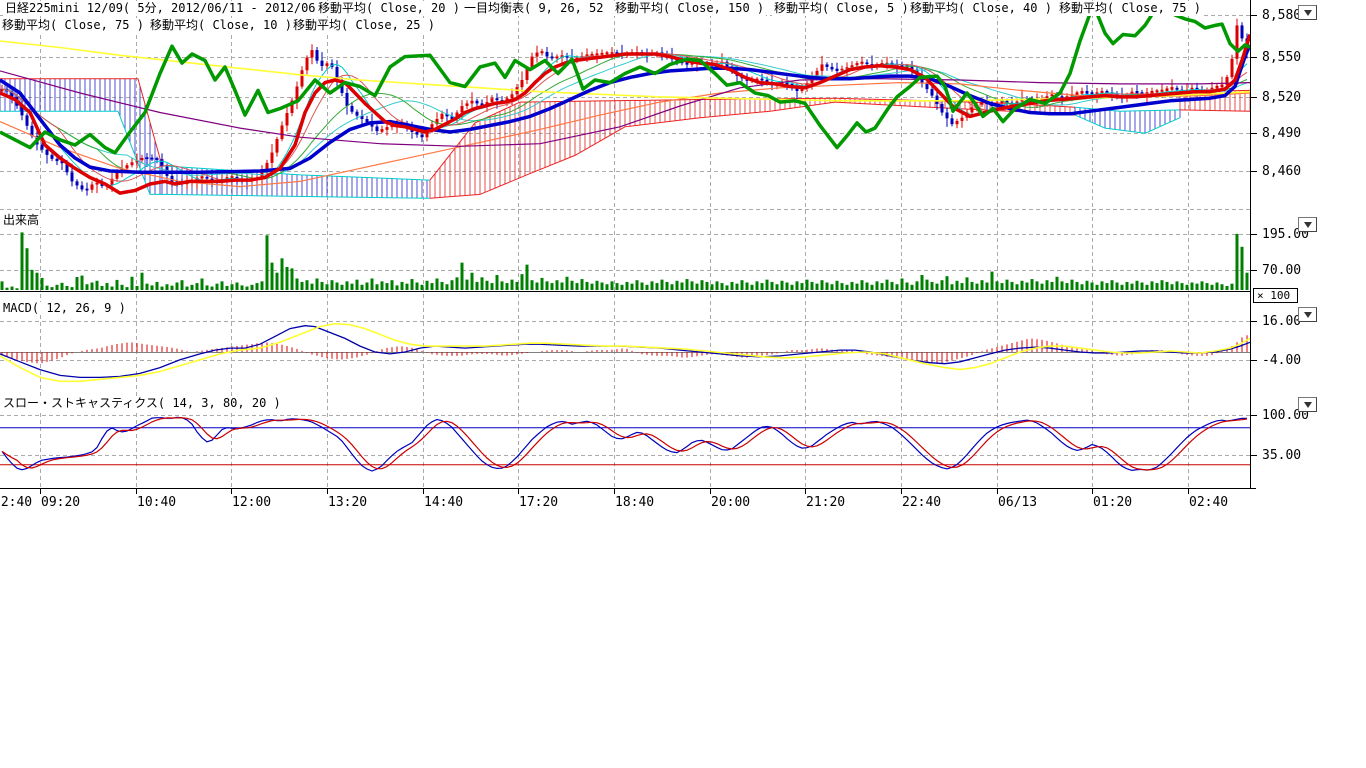 The width and height of the screenshot is (1366, 768). I want to click on indicator-label-ma5: 移動平均( Close, 5 ), so click(841, 8).